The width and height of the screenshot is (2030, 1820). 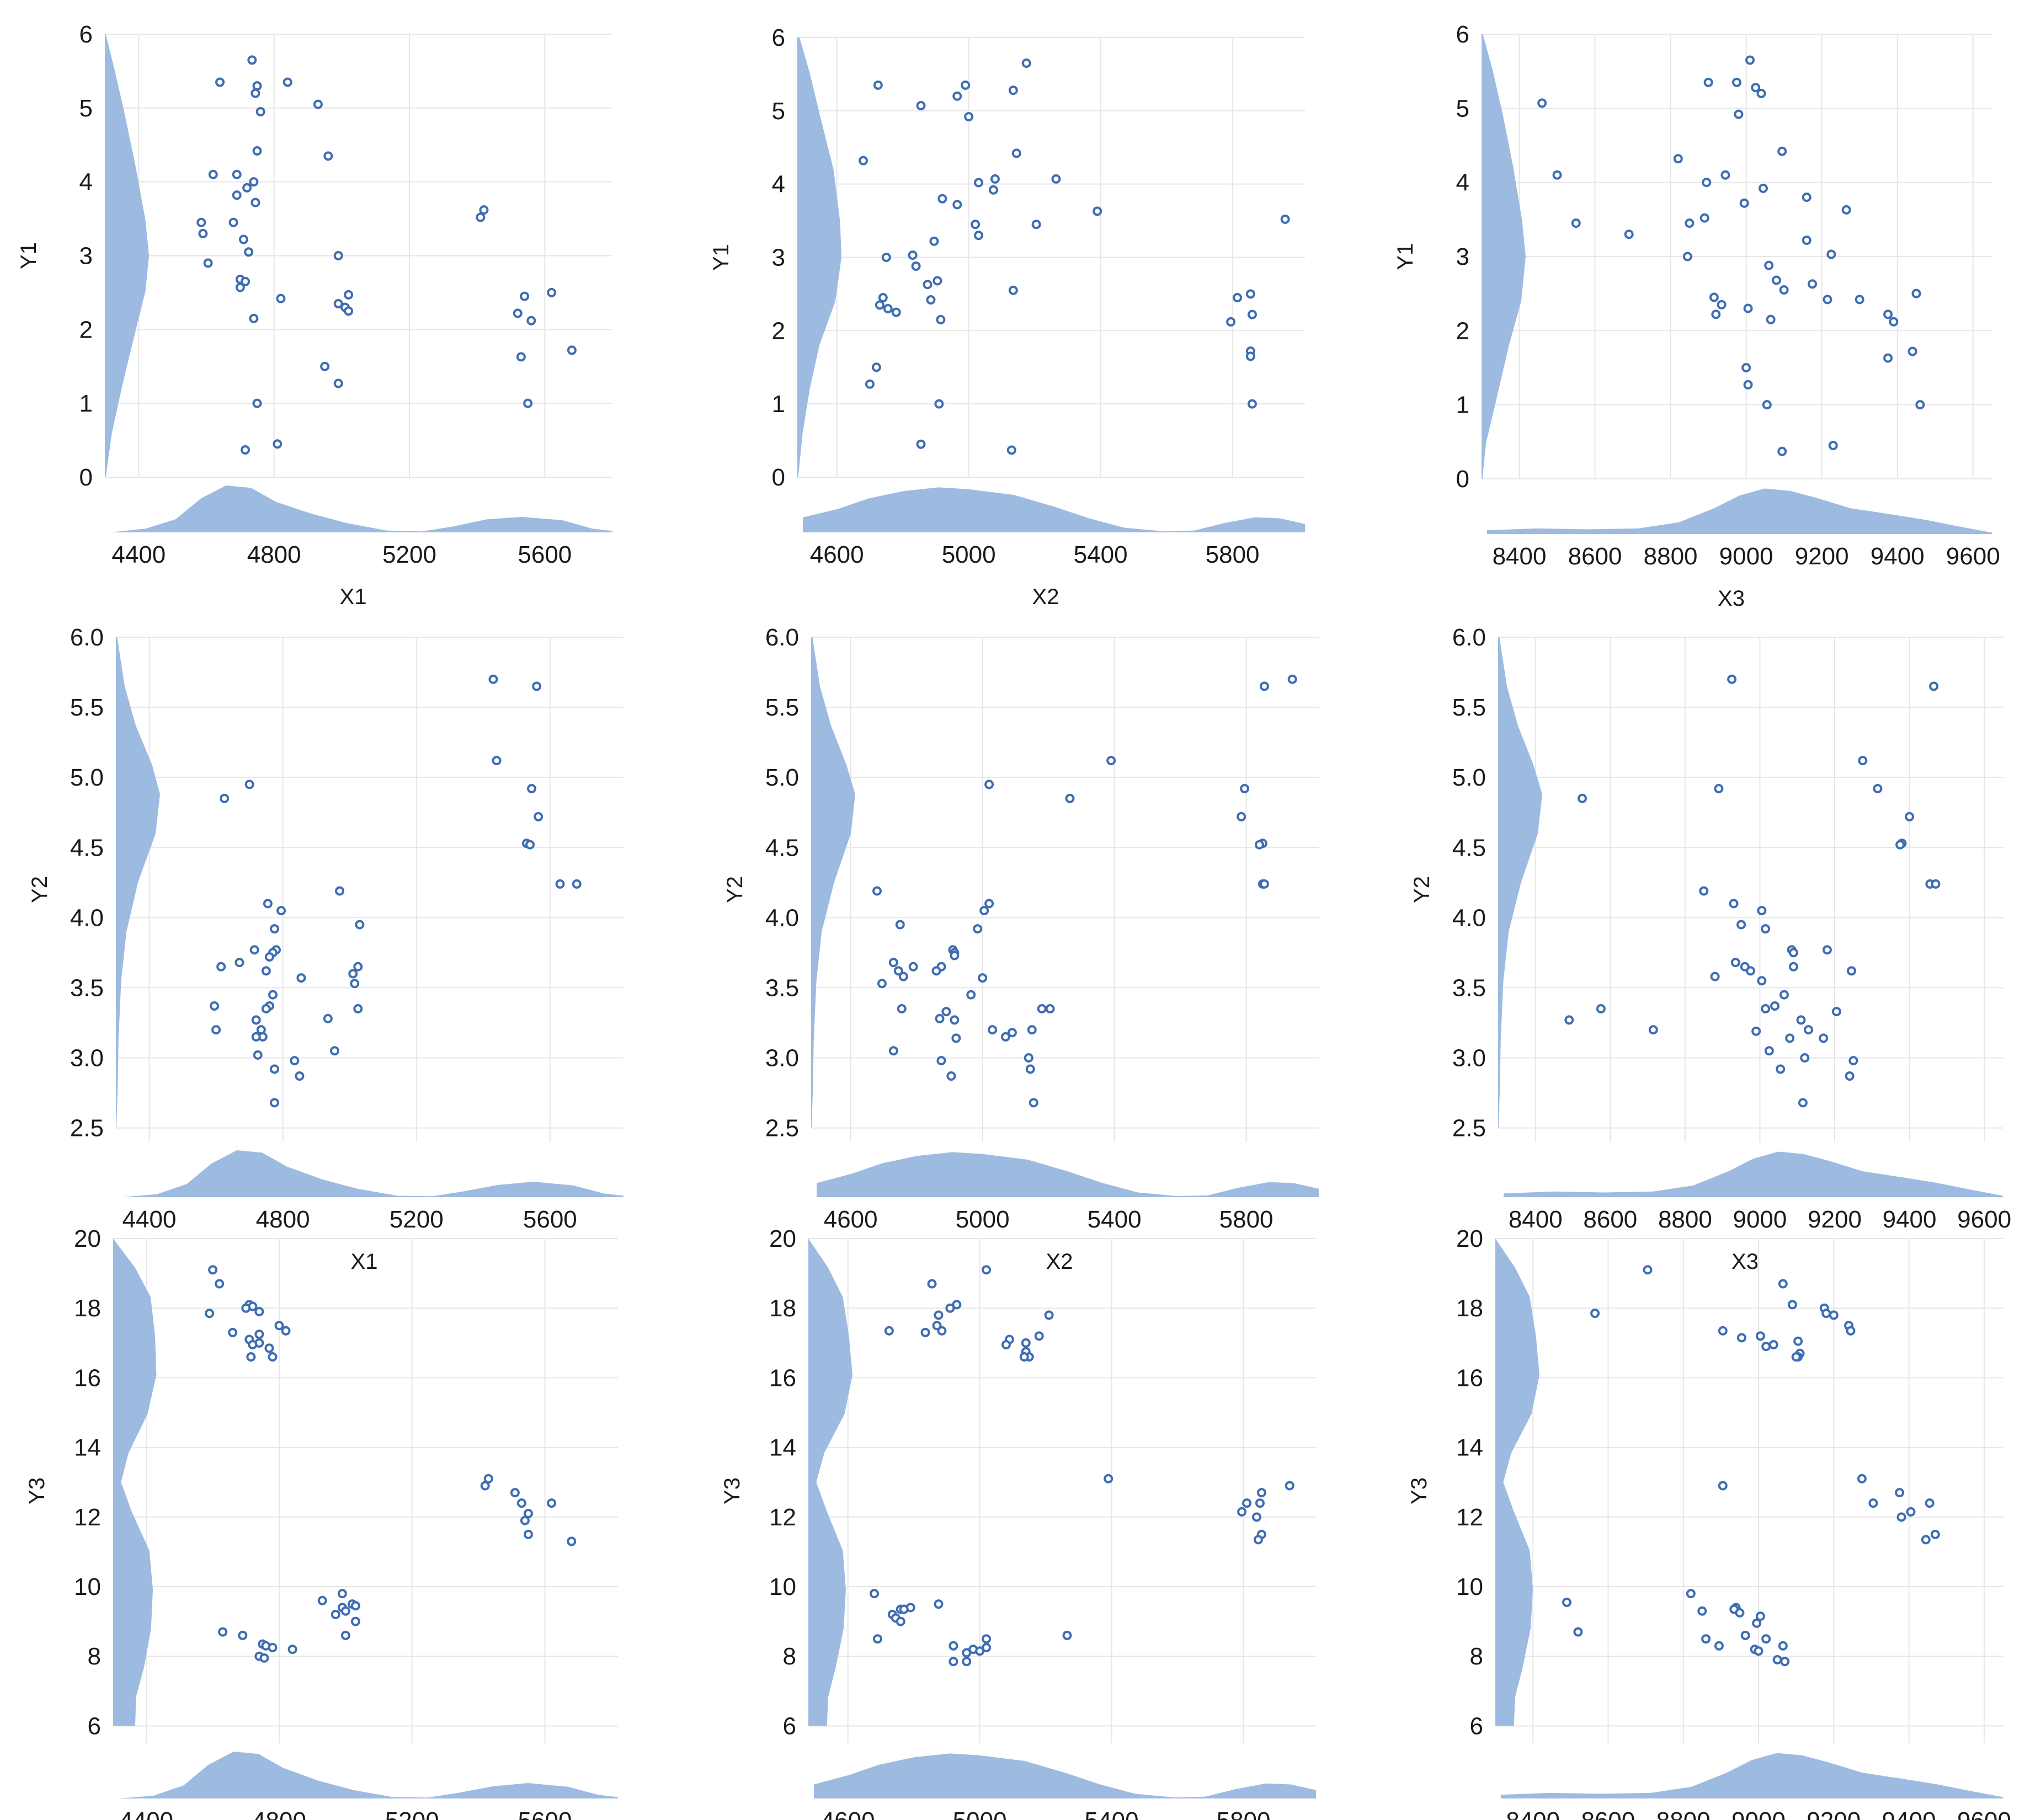 What do you see at coordinates (322, 1522) in the screenshot?
I see `scatter-panel: 6 8 10 12 14 16 18 20 4400 4800 5200 5600 X1 Y3` at bounding box center [322, 1522].